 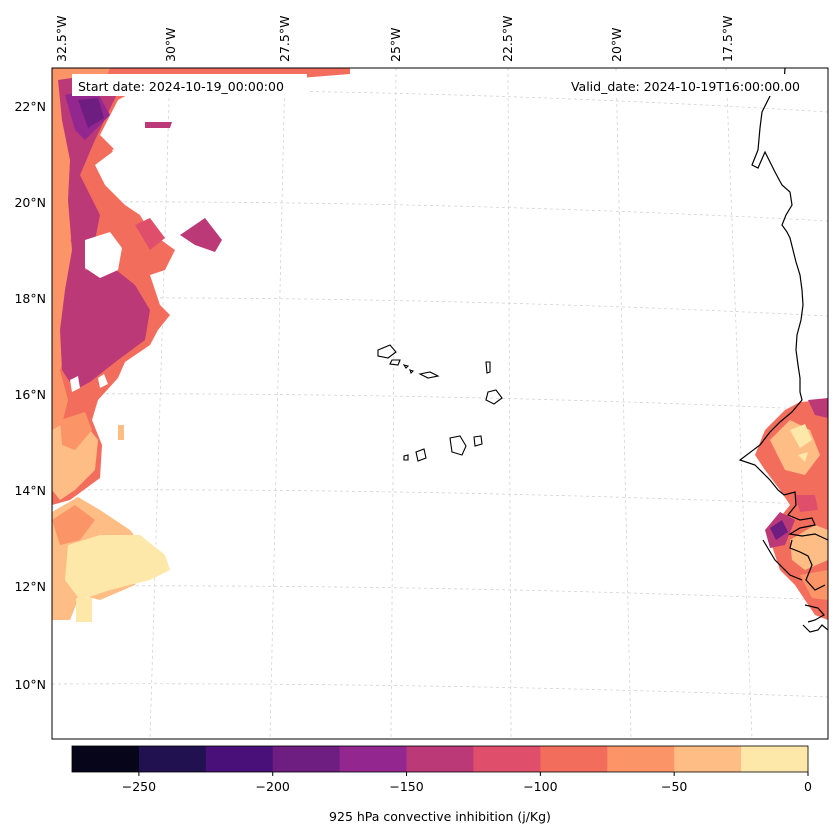 What do you see at coordinates (170, 44) in the screenshot?
I see `lon-label-30w: 30°W` at bounding box center [170, 44].